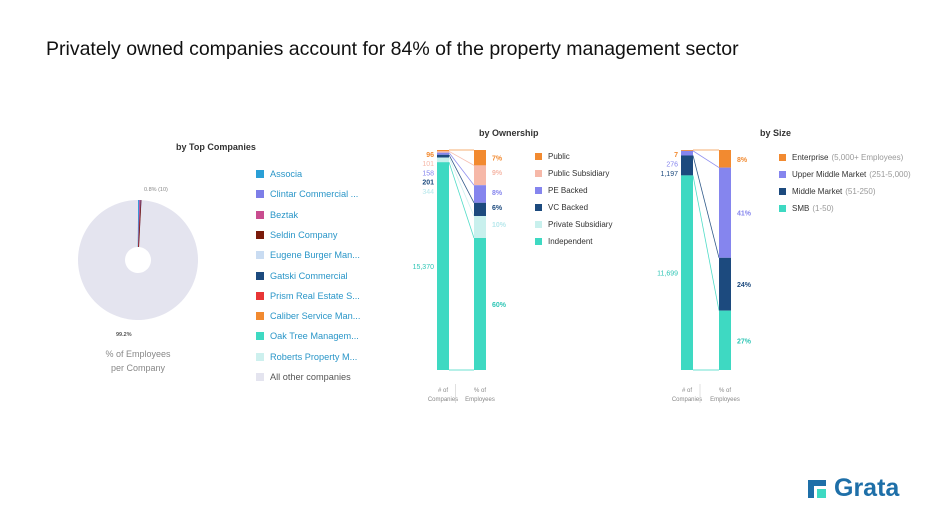 Image resolution: width=936 pixels, height=526 pixels. What do you see at coordinates (810, 157) in the screenshot?
I see `legend-label: Enterprise` at bounding box center [810, 157].